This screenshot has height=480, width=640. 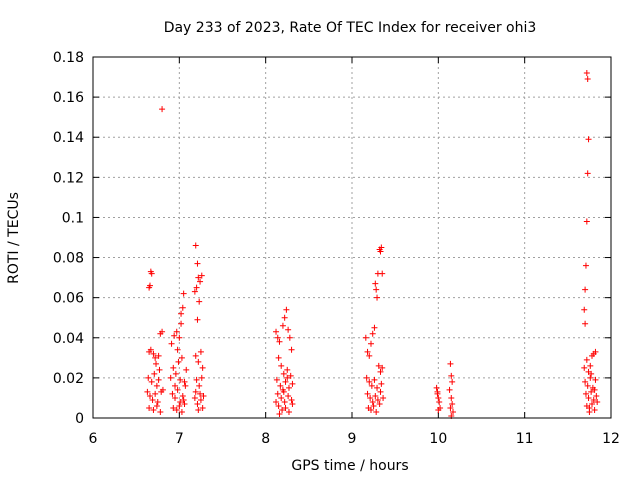 I want to click on x-tick-label: 11, so click(x=525, y=439).